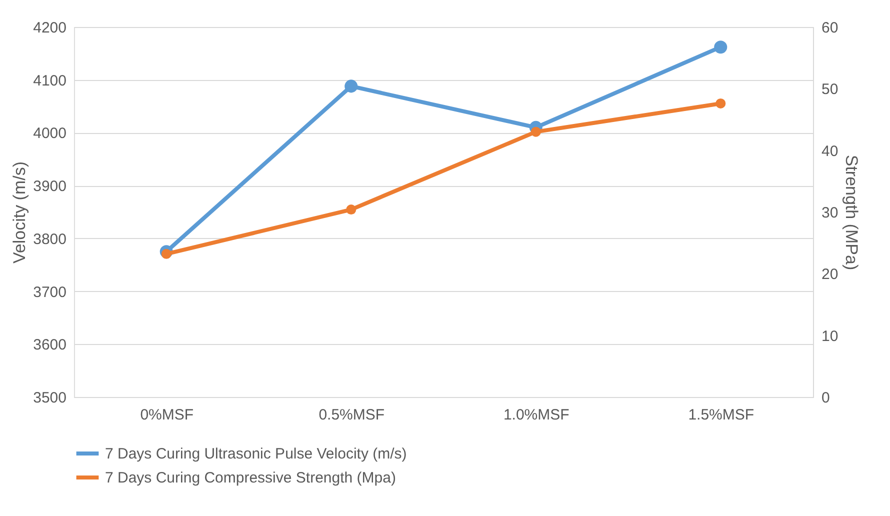 The height and width of the screenshot is (516, 890). I want to click on y-tick-label: 4200, so click(49, 28).